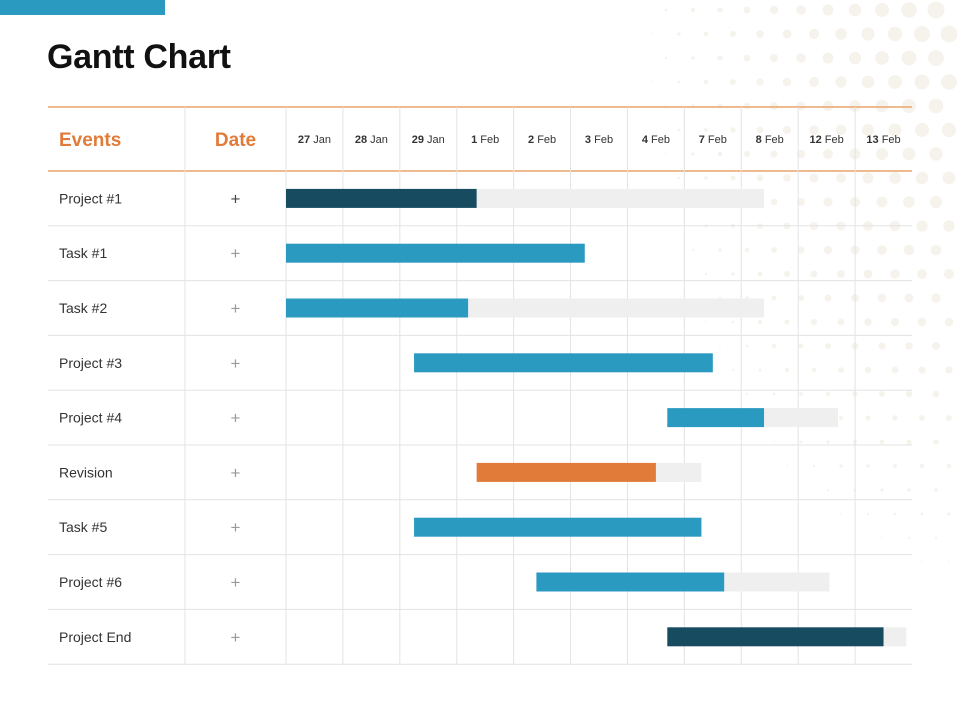 This screenshot has height=720, width=960. I want to click on date-column-label: 4 Feb, so click(656, 140).